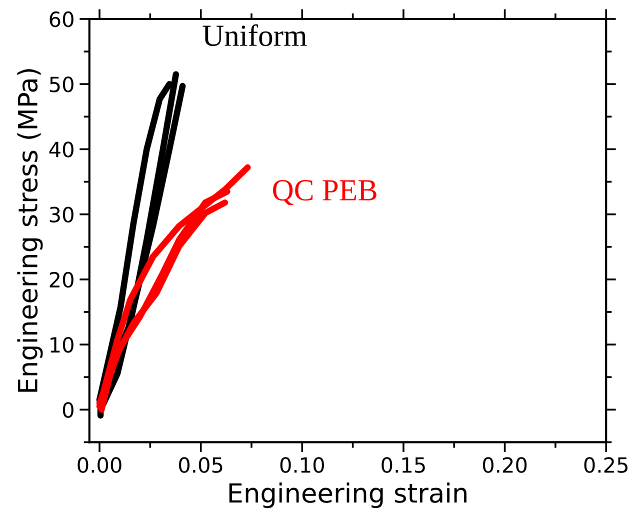 Image resolution: width=634 pixels, height=513 pixels. Describe the element at coordinates (62, 344) in the screenshot. I see `y-tick-label: 10` at that location.